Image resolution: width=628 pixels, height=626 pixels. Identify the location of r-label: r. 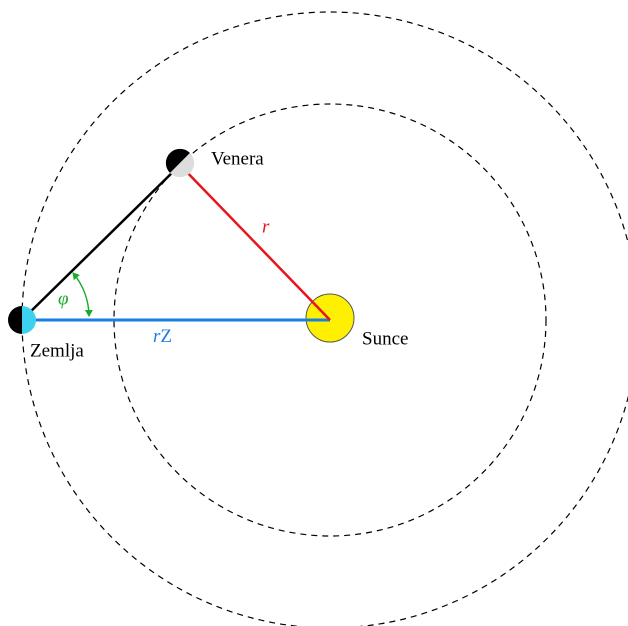
(266, 226).